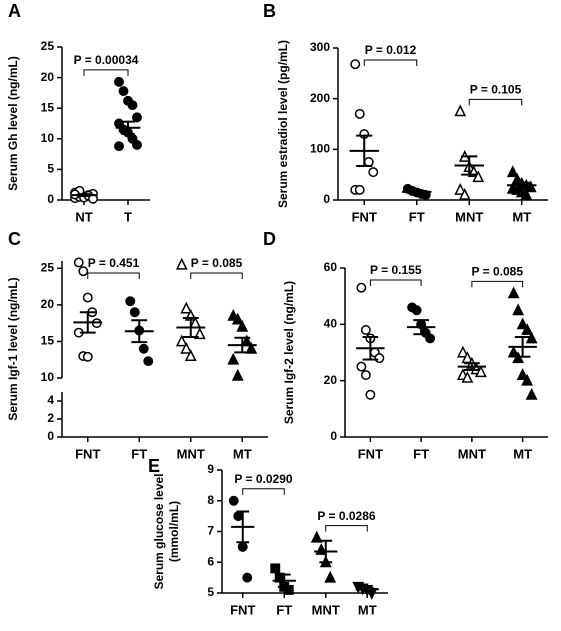 Image resolution: width=561 pixels, height=631 pixels. I want to click on y-tick-label: 100, so click(320, 149).